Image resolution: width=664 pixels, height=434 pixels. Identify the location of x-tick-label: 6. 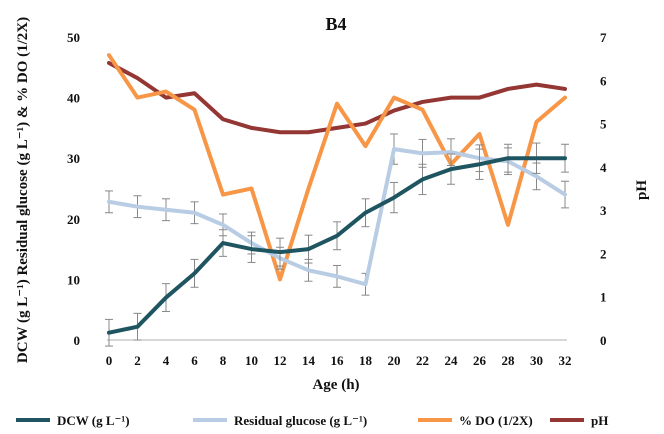
(194, 360).